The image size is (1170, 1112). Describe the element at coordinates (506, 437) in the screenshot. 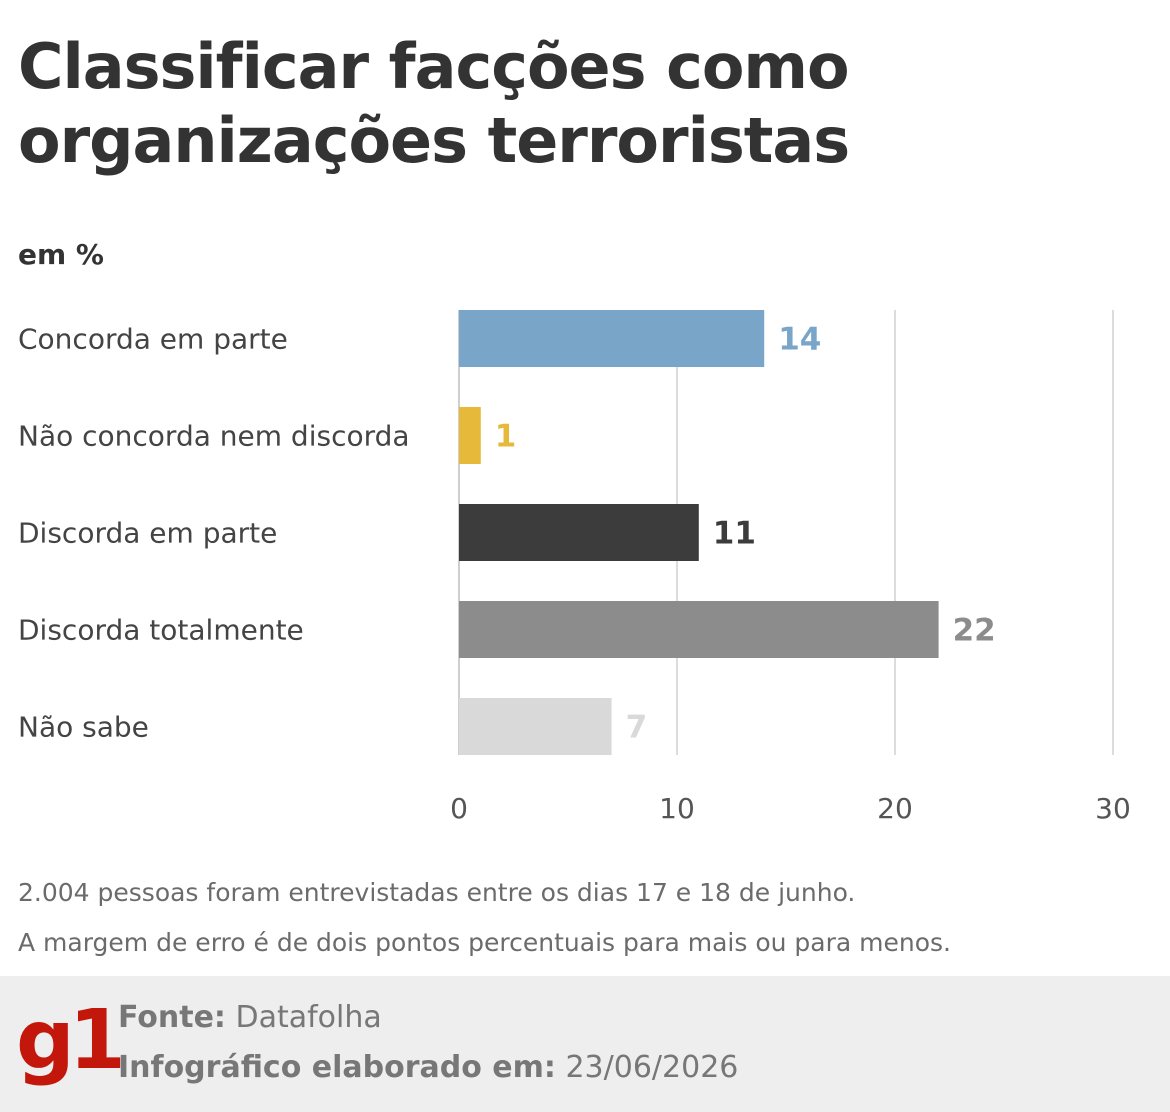

I see `value-label: 1` at that location.